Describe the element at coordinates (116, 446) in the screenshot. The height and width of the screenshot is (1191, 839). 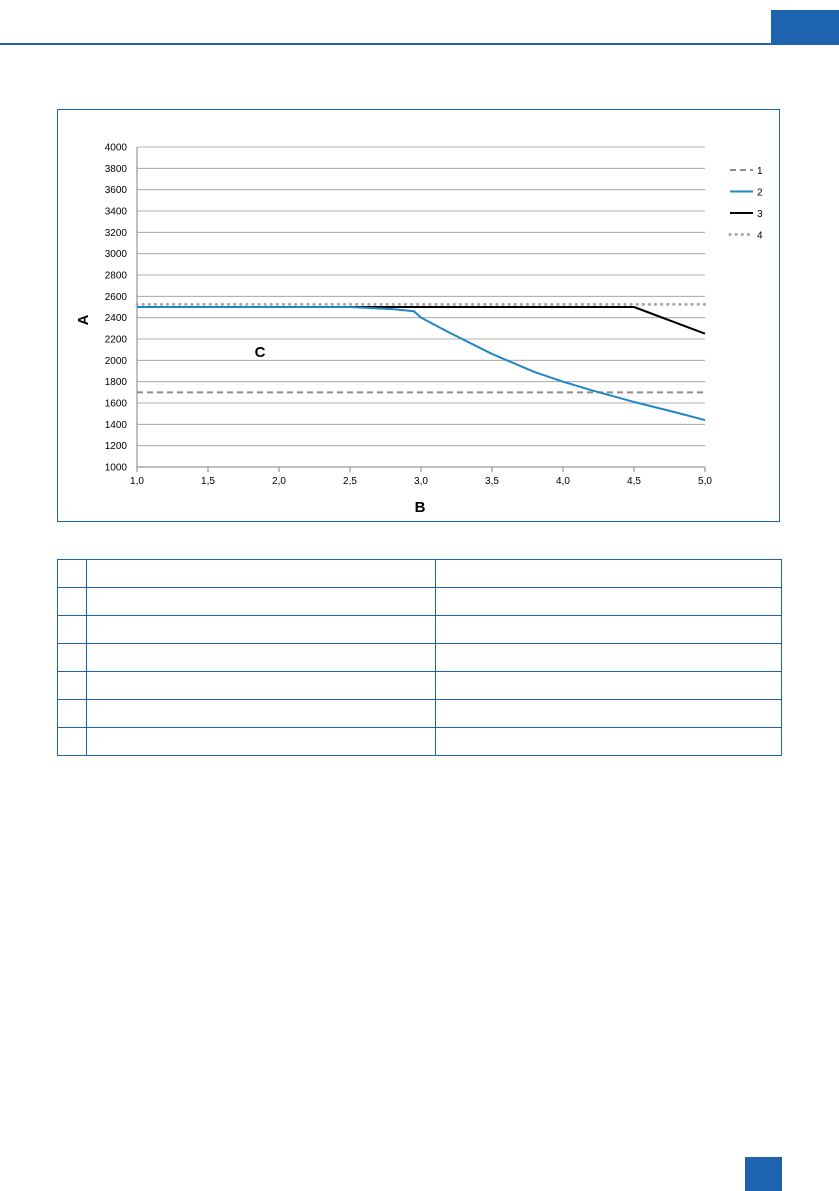
I see `y-tick-label: 1200` at that location.